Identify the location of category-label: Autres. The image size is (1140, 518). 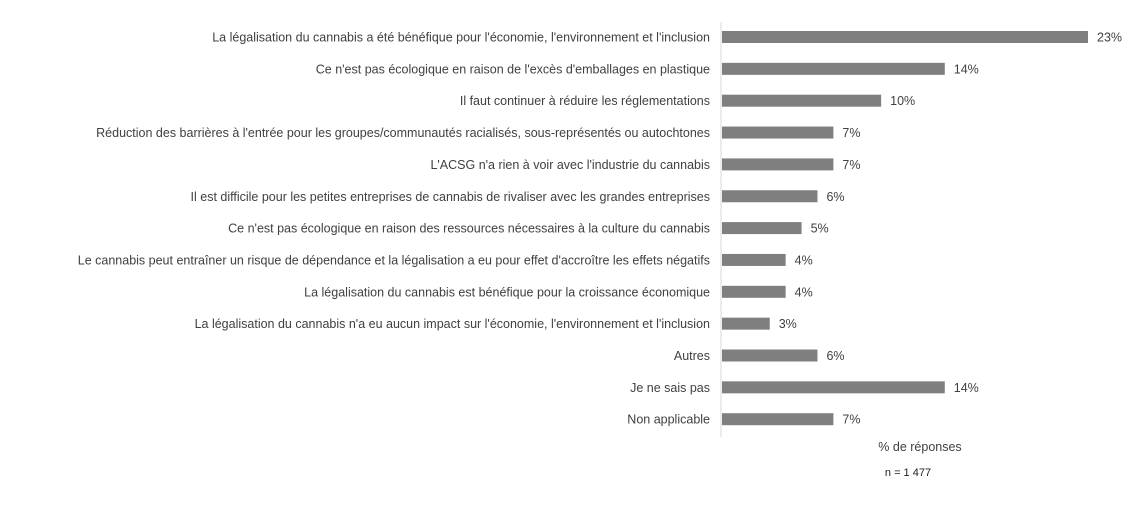
(692, 356).